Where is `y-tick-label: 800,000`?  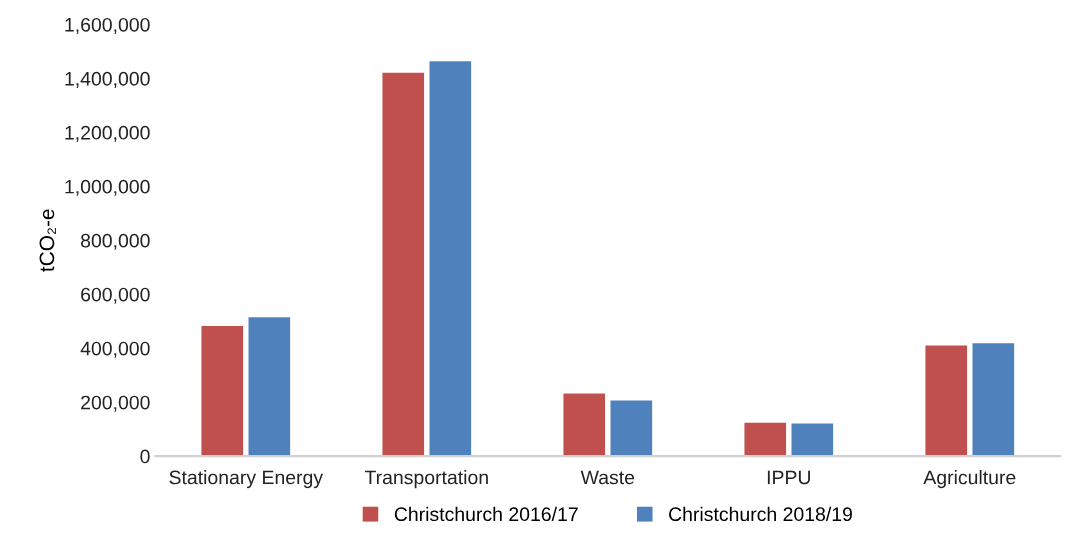 y-tick-label: 800,000 is located at coordinates (115, 241).